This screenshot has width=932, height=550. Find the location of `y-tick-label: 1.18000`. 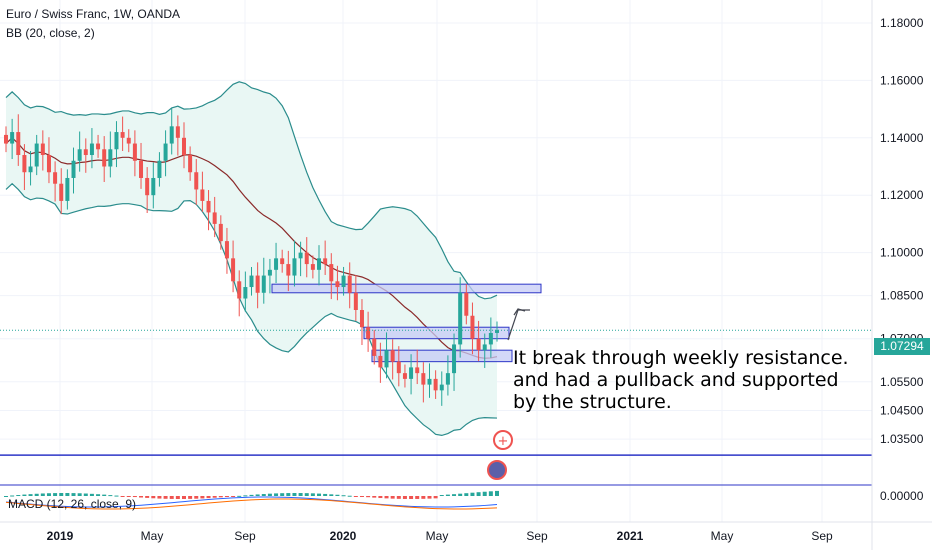

y-tick-label: 1.18000 is located at coordinates (902, 23).